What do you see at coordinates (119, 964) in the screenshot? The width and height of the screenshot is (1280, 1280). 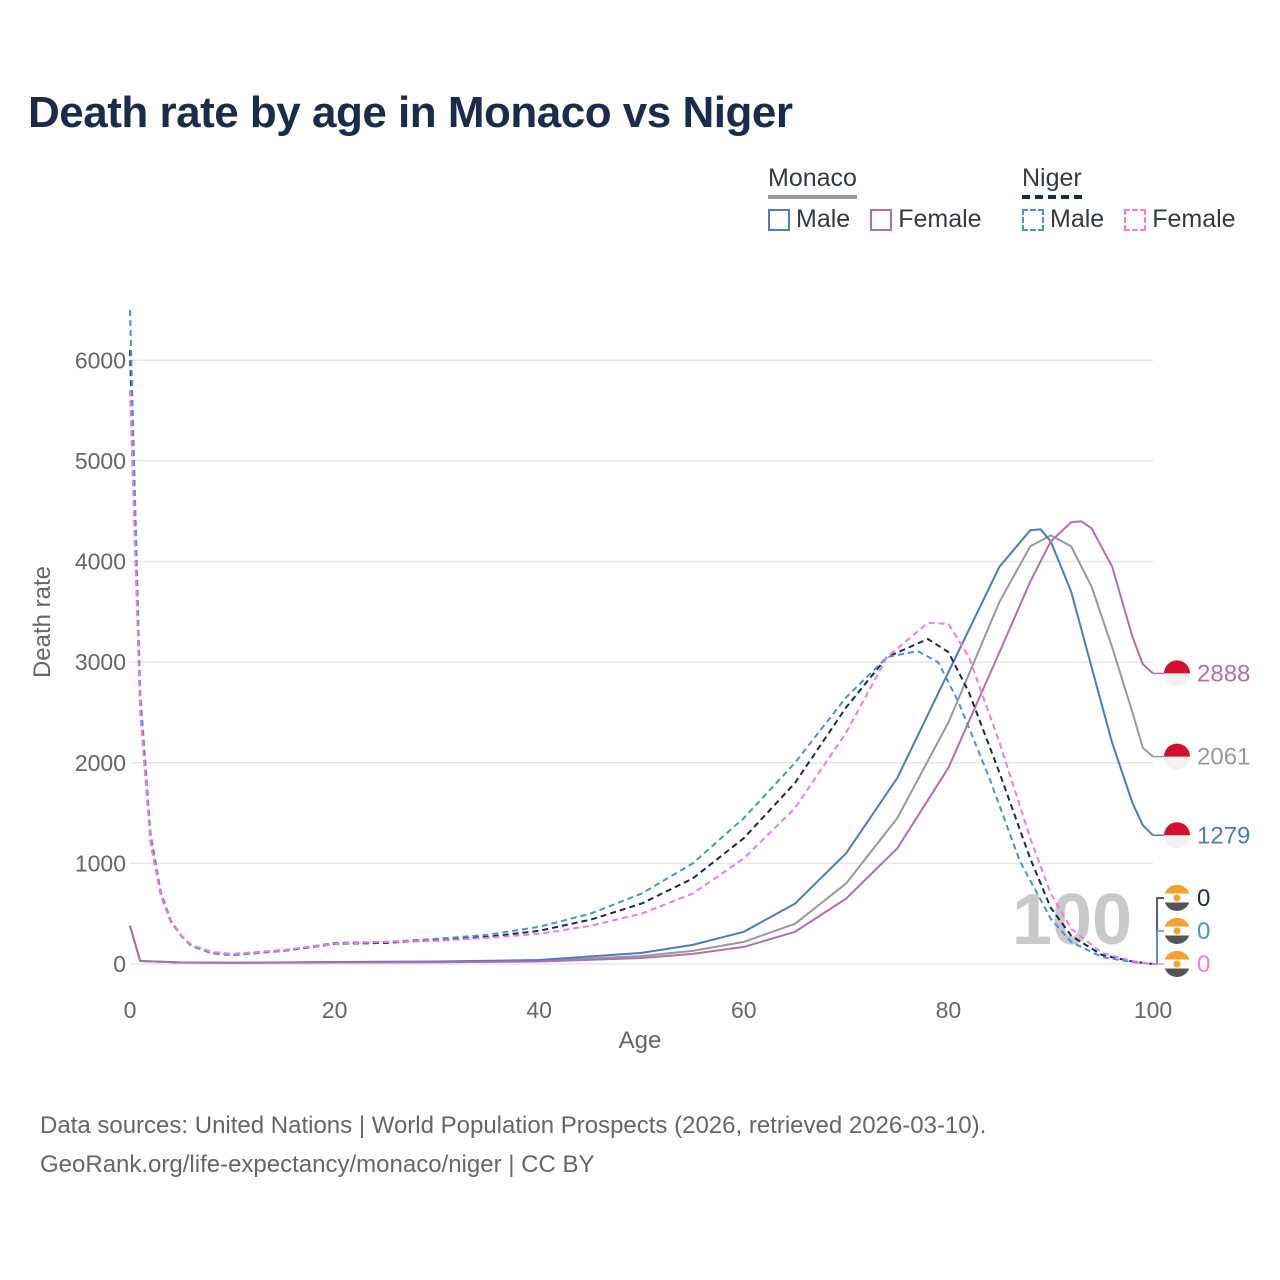 I see `y-tick-label: 0` at bounding box center [119, 964].